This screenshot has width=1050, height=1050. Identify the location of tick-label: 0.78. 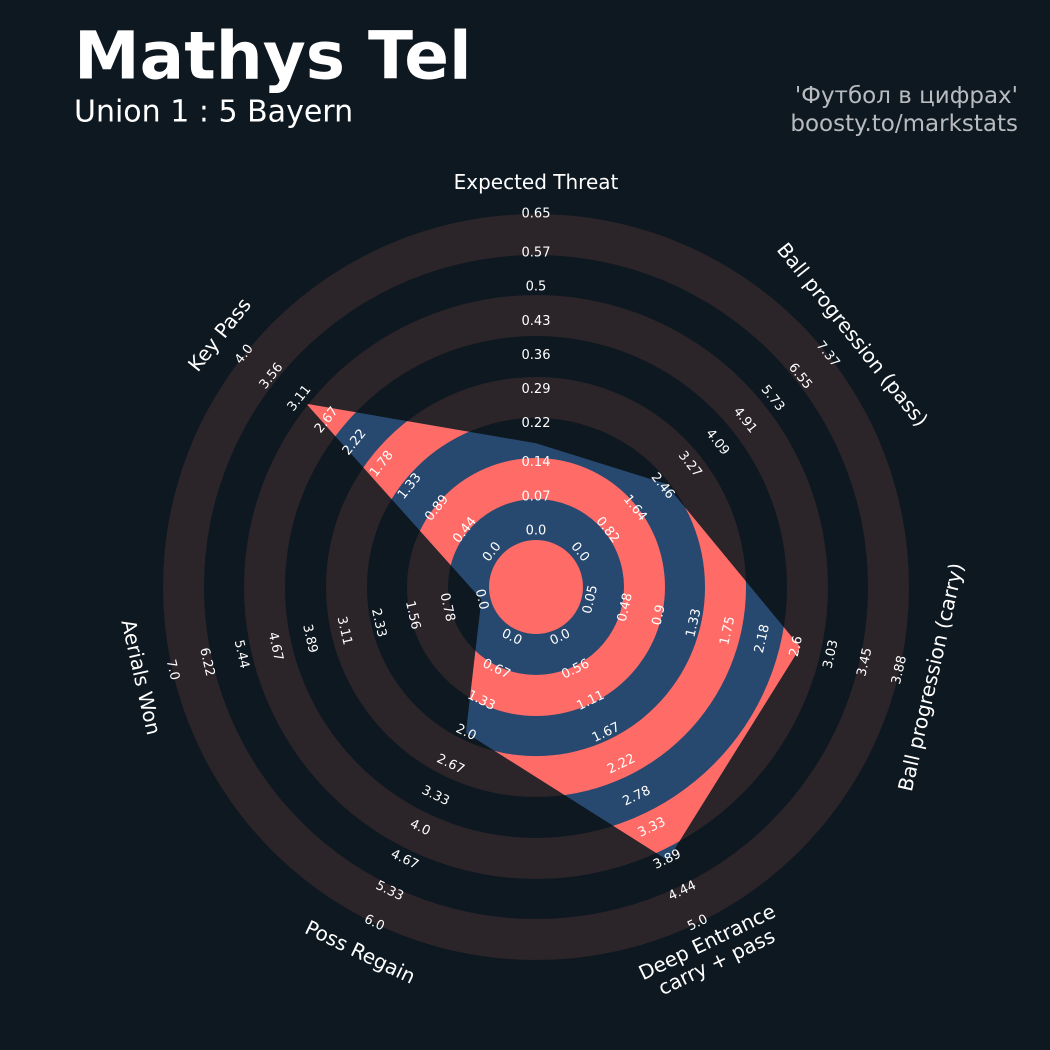
(446, 608).